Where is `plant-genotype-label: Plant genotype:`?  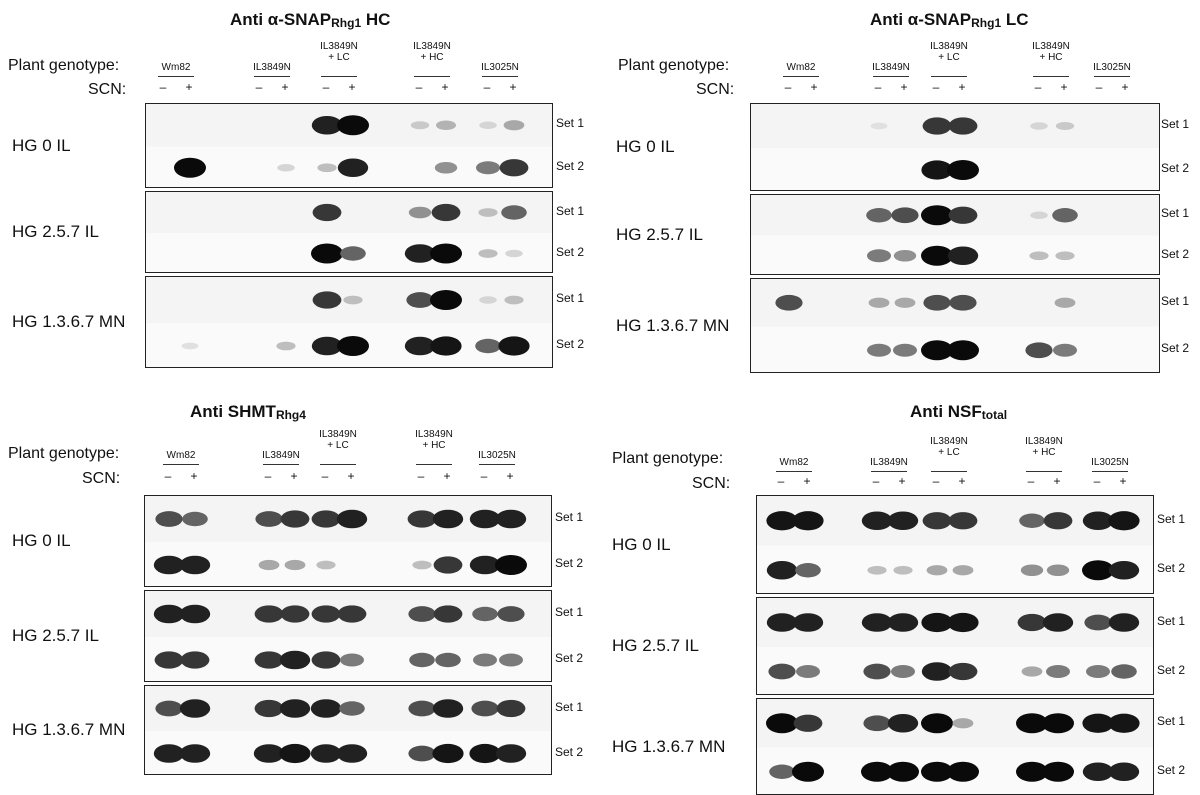 plant-genotype-label: Plant genotype: is located at coordinates (63, 66).